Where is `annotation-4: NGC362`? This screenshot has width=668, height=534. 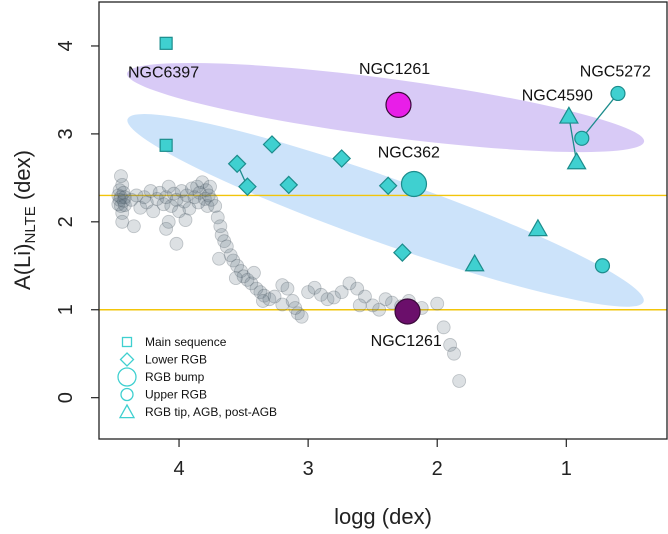
annotation-4: NGC362 is located at coordinates (409, 153).